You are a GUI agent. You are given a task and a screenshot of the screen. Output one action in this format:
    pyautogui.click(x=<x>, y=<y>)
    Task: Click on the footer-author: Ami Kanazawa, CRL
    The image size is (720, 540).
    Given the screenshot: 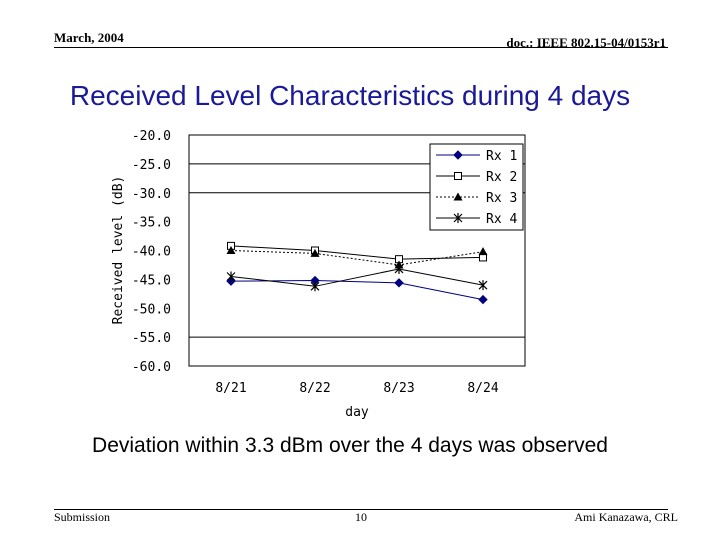 What is the action you would take?
    pyautogui.click(x=626, y=517)
    